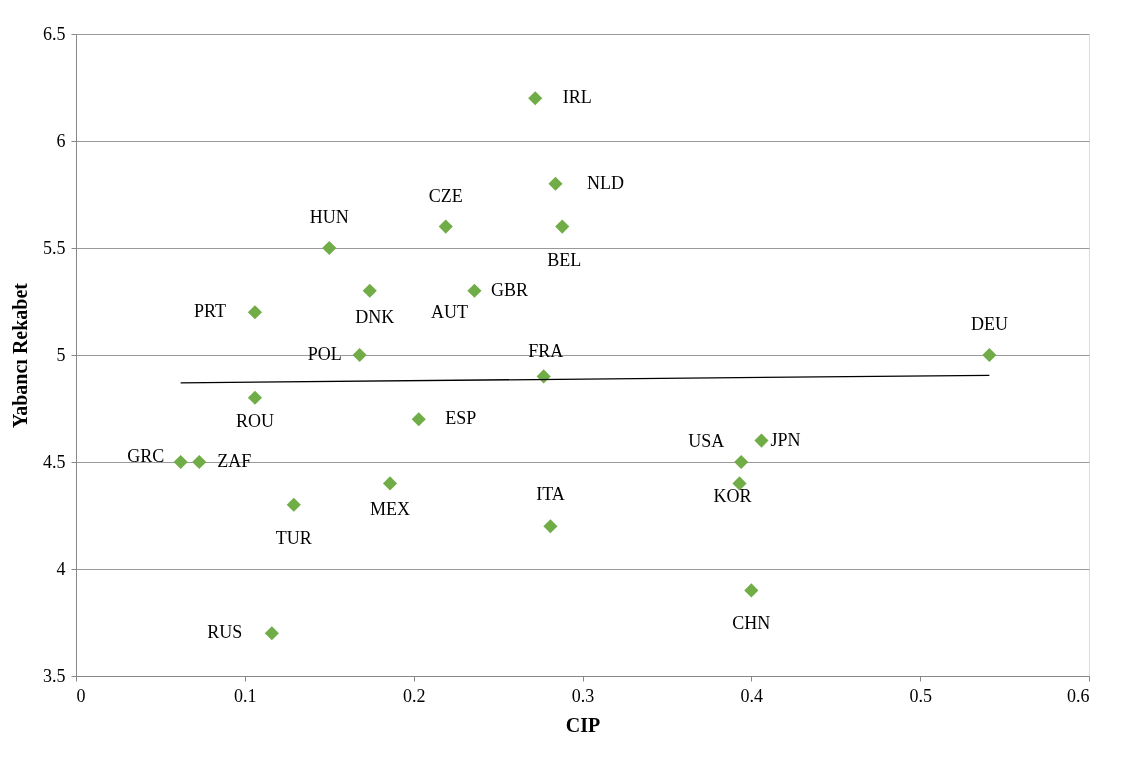  What do you see at coordinates (414, 695) in the screenshot?
I see `x-tick-label: 0.2` at bounding box center [414, 695].